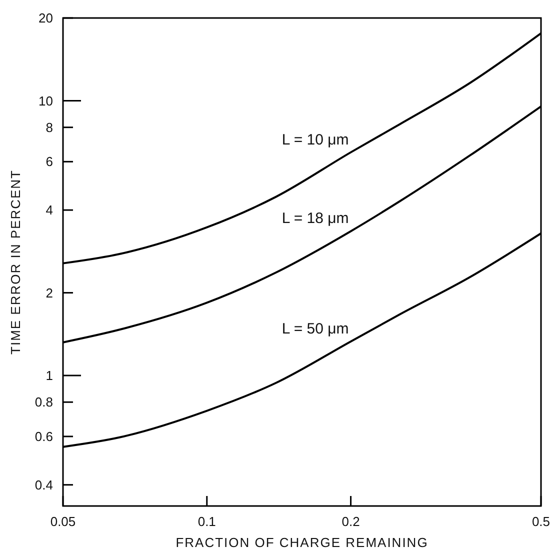 This screenshot has height=549, width=552. I want to click on x-axis-title: FRACTION OF CHARGE REMAINING, so click(302, 542).